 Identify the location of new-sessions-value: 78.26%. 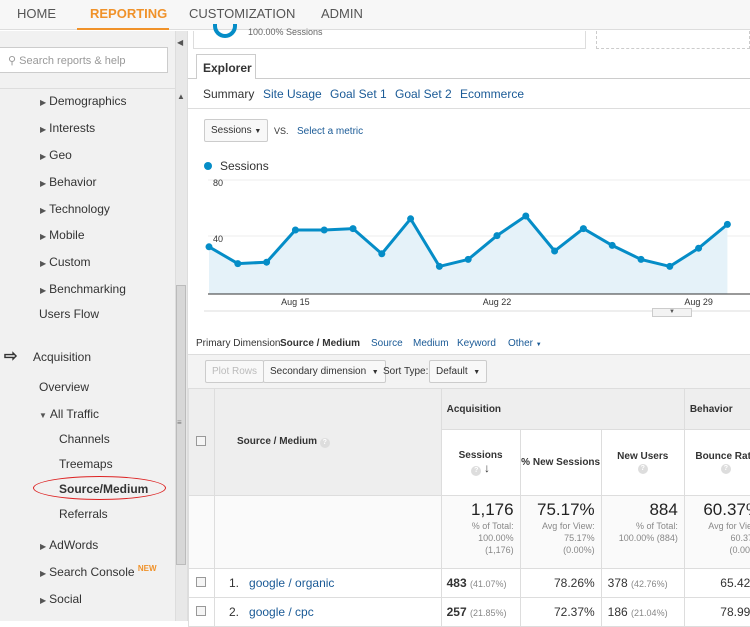
(560, 583).